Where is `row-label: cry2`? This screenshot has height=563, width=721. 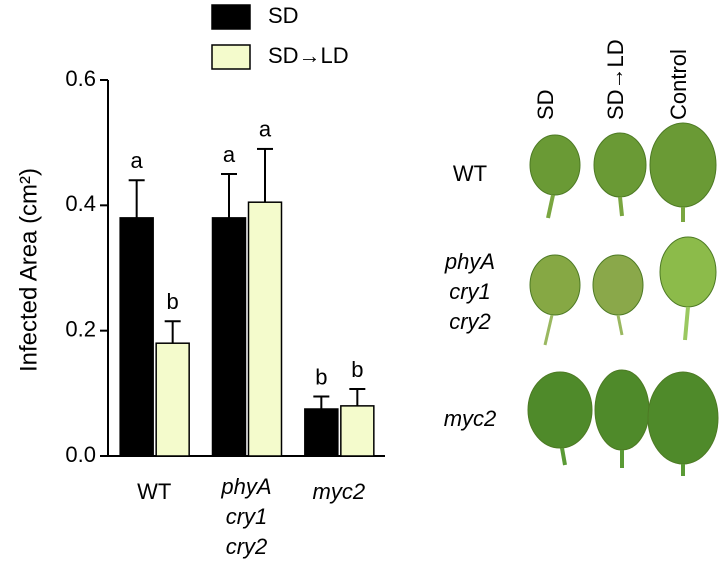 row-label: cry2 is located at coordinates (470, 321).